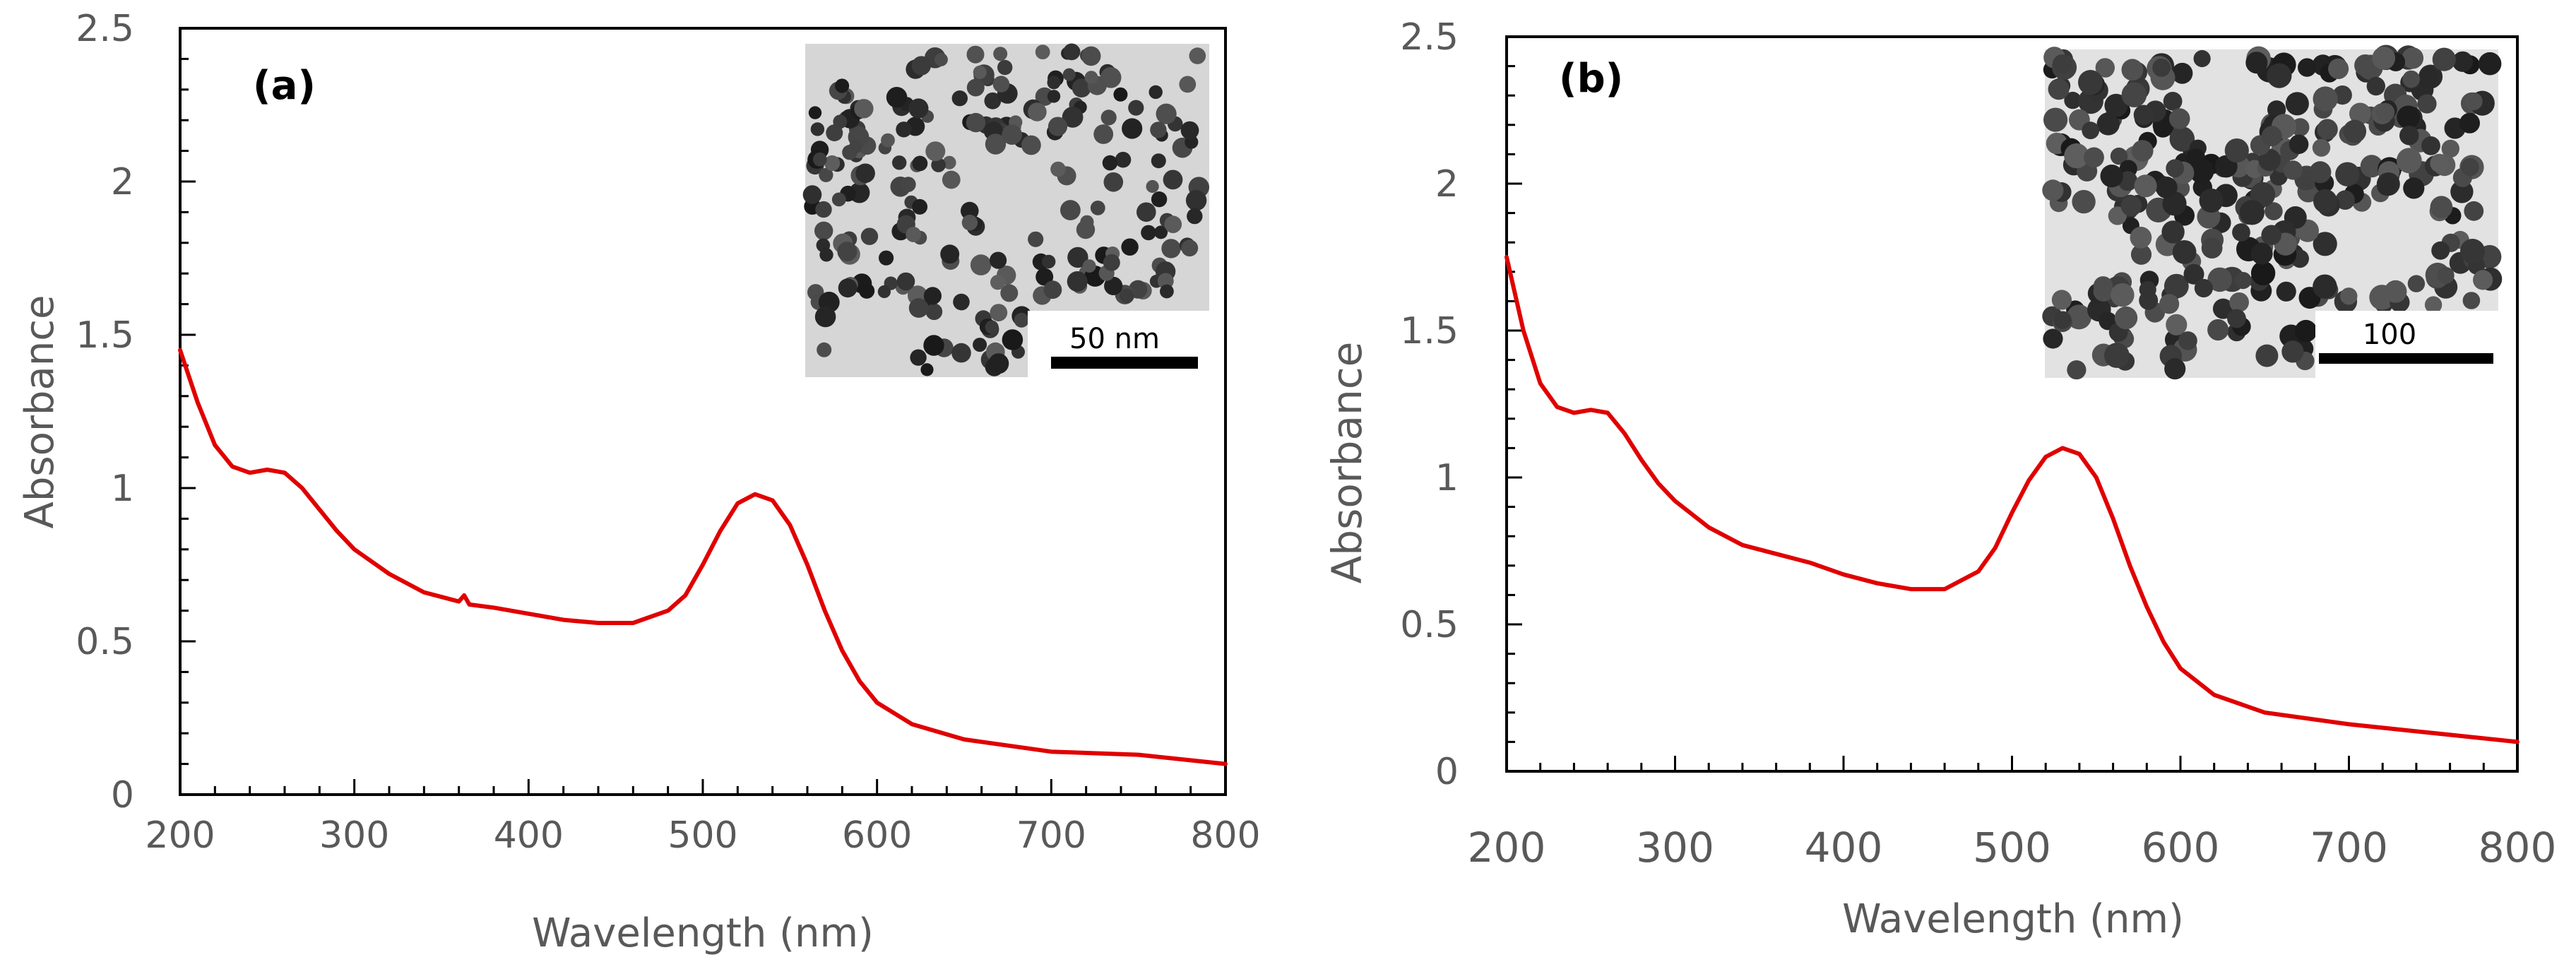 This screenshot has width=2576, height=974. I want to click on panel-a-nanoparticles, so click(1006, 209).